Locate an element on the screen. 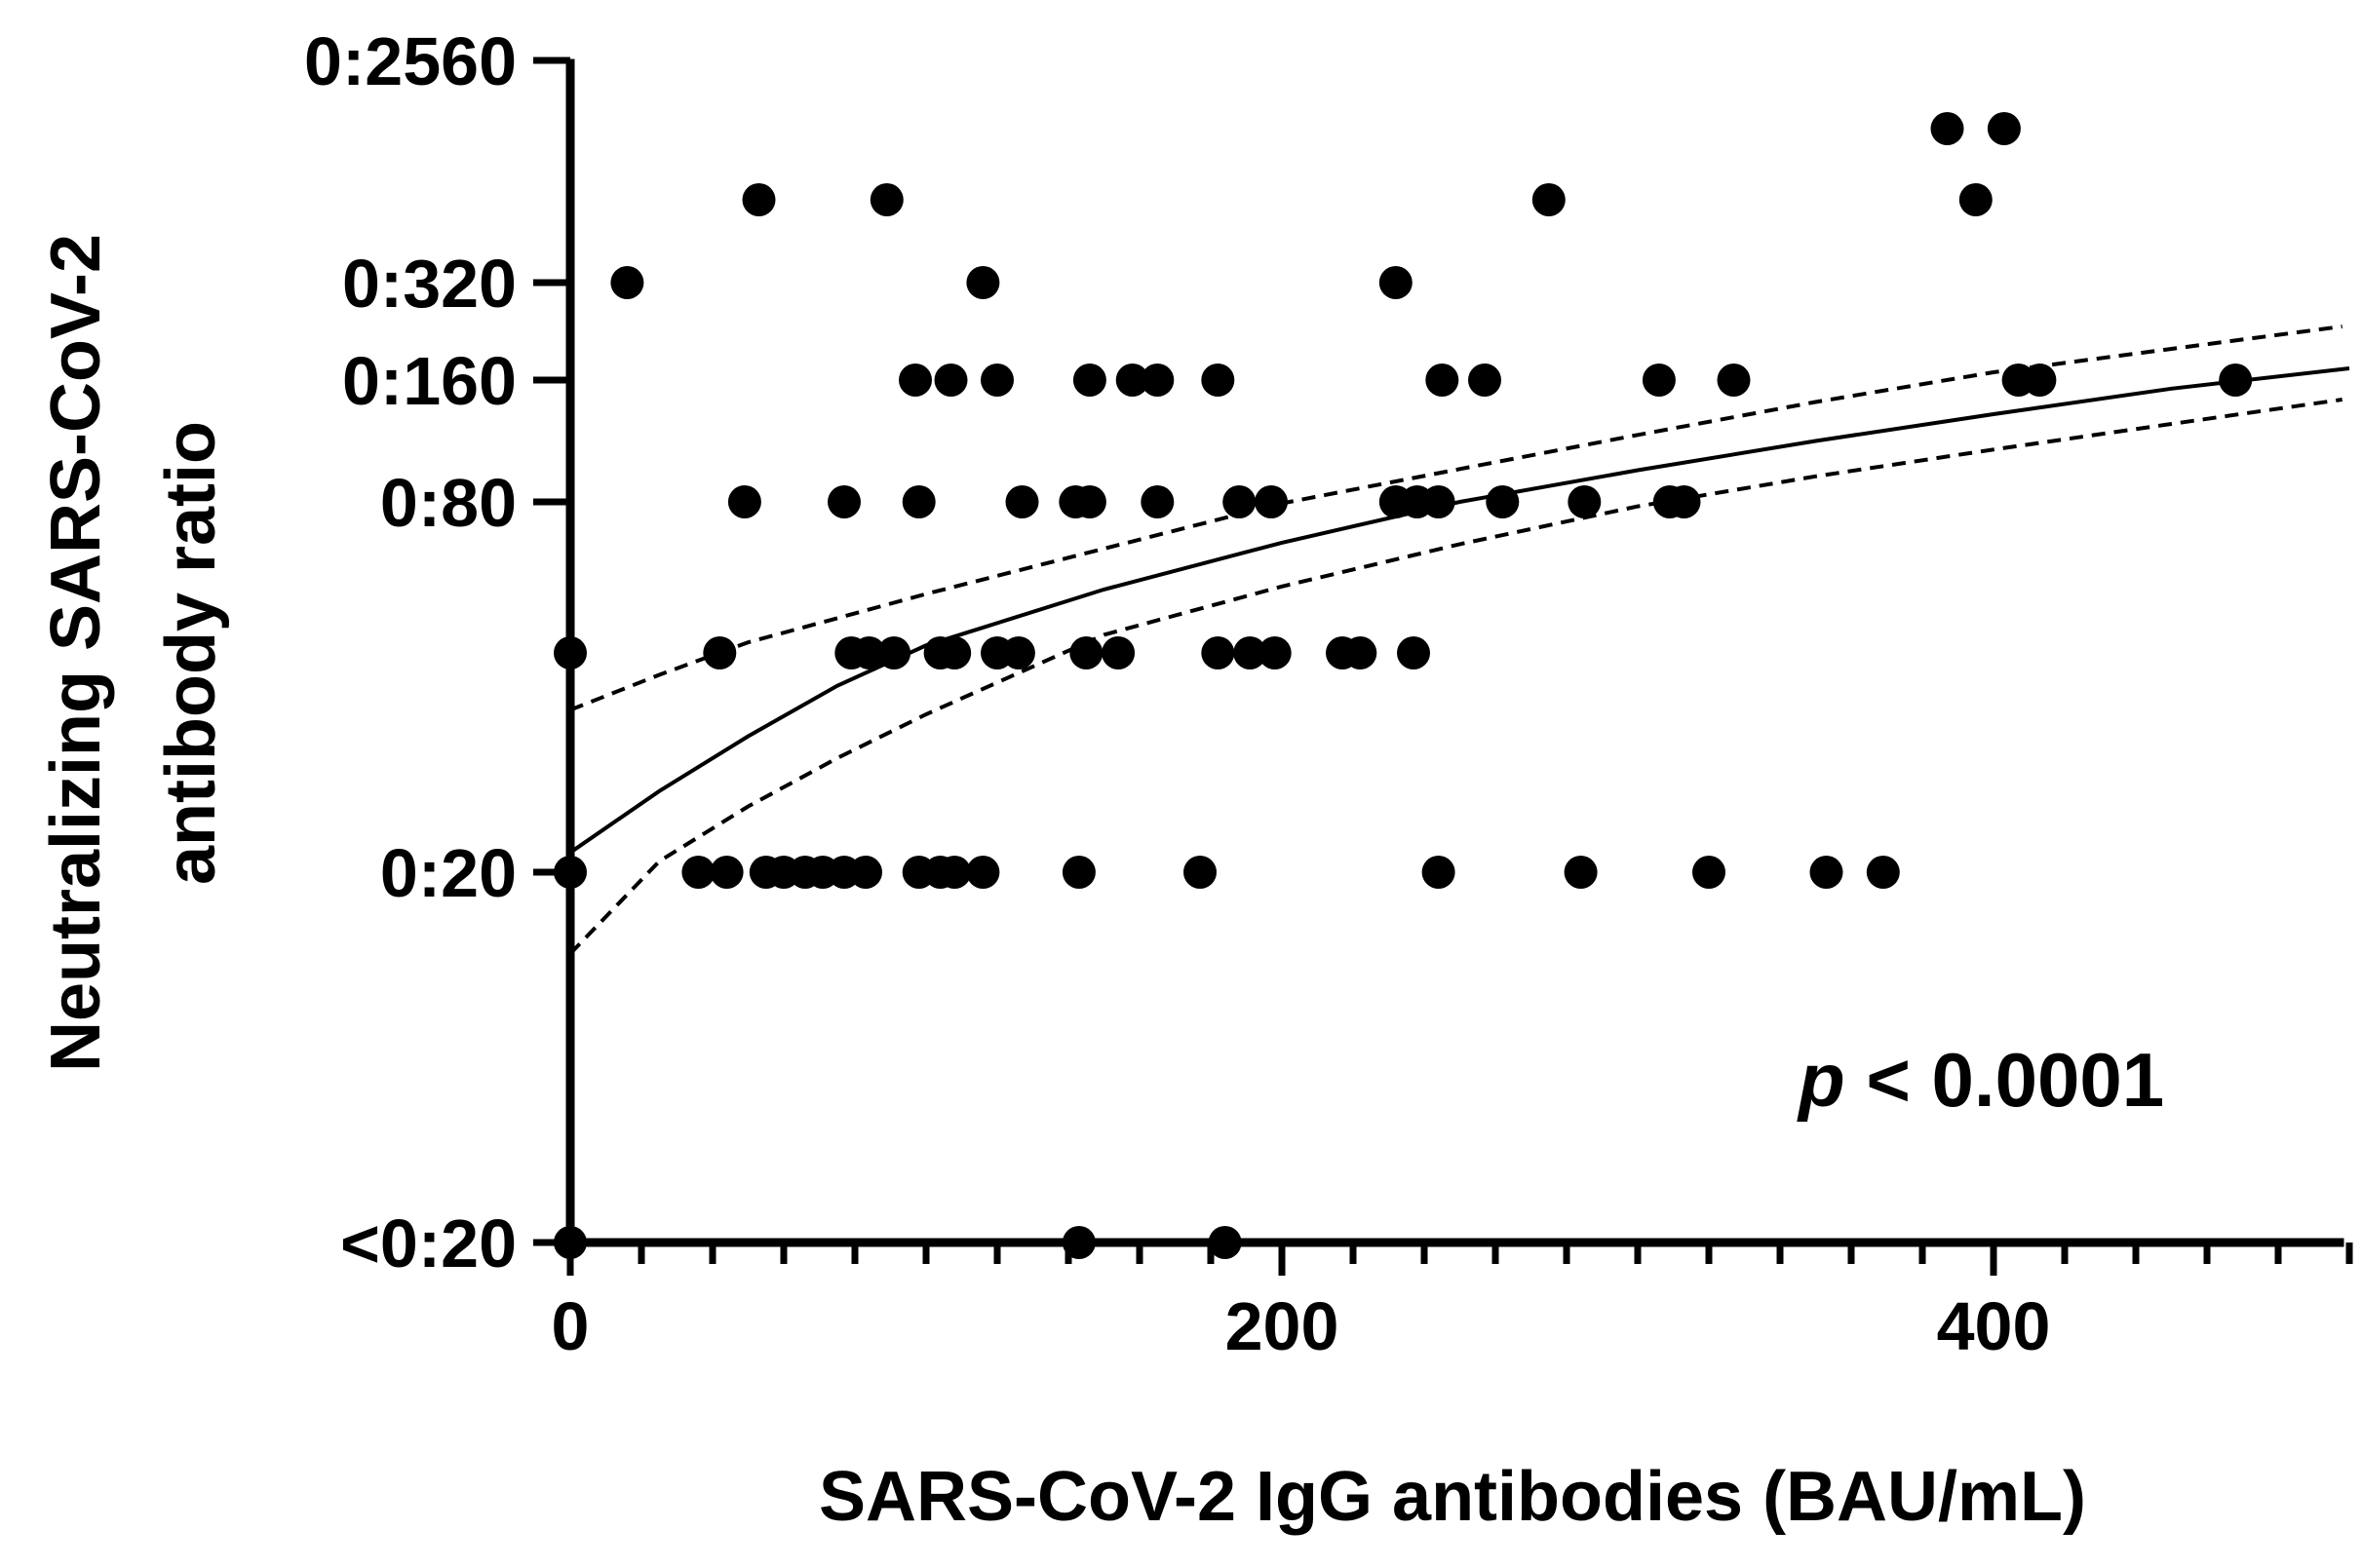 Image resolution: width=2362 pixels, height=1568 pixels. x-tick-label: 200 is located at coordinates (1282, 1326).